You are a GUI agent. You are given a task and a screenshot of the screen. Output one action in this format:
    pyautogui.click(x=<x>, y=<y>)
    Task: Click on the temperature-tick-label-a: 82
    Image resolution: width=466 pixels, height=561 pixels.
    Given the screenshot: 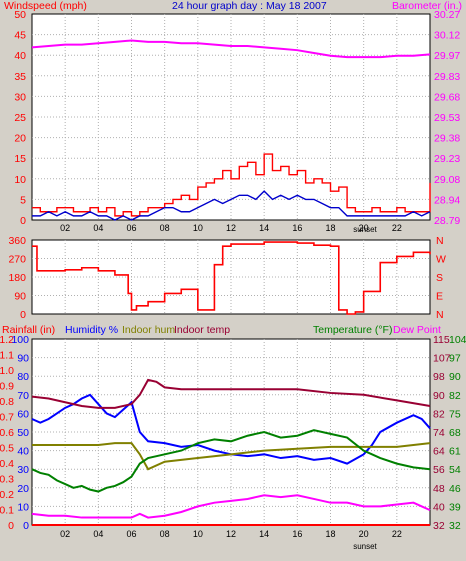 What is the action you would take?
    pyautogui.click(x=439, y=414)
    